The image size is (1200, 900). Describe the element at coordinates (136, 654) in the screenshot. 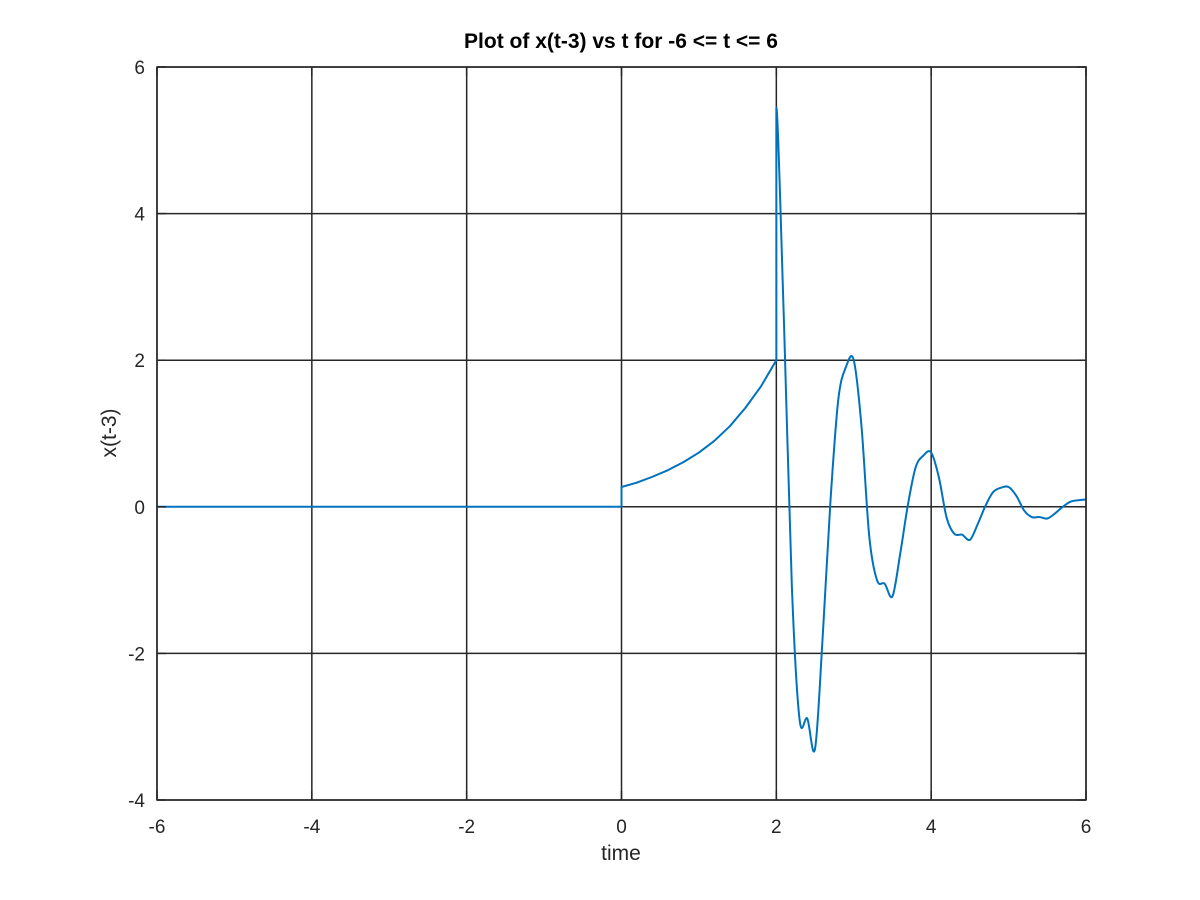

I see `y-tick-label: -2` at that location.